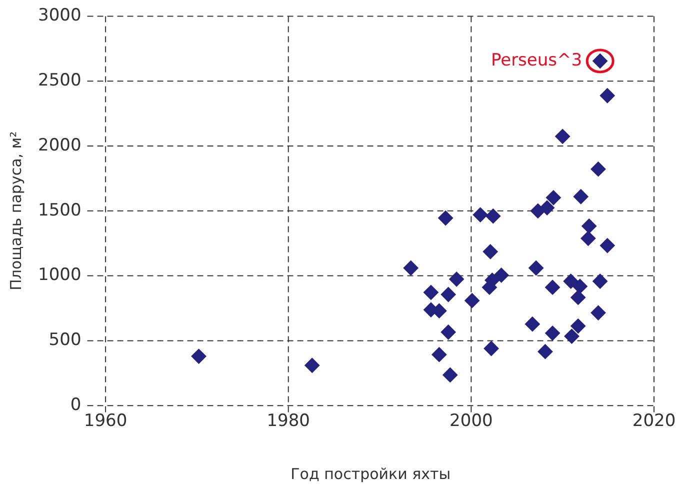 This screenshot has height=490, width=684. I want to click on x-tick-label: 2020, so click(654, 421).